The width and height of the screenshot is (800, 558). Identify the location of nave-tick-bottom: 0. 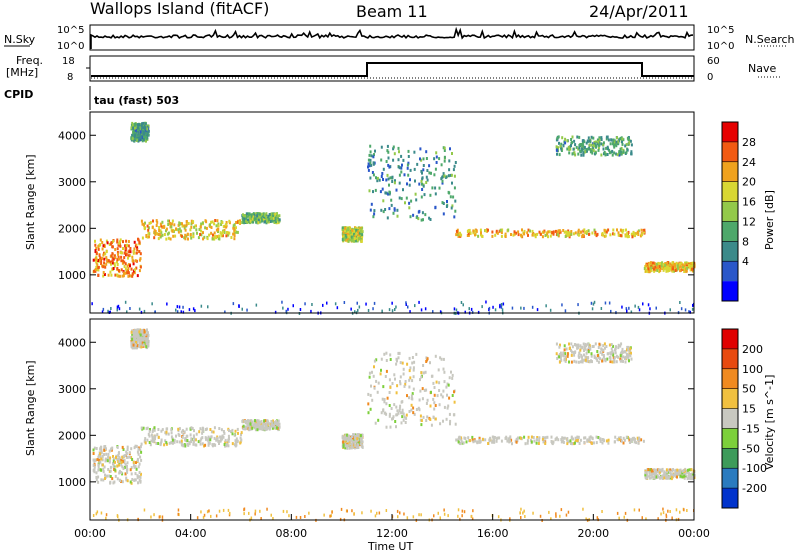
(710, 77).